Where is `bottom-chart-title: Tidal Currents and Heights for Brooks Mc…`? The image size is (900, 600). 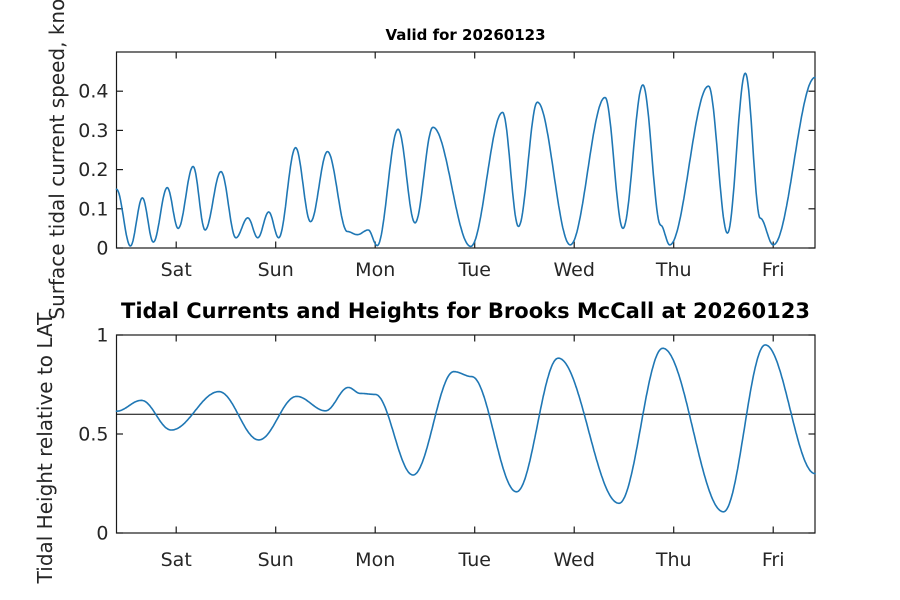
bottom-chart-title: Tidal Currents and Heights for Brooks Mc… is located at coordinates (465, 311).